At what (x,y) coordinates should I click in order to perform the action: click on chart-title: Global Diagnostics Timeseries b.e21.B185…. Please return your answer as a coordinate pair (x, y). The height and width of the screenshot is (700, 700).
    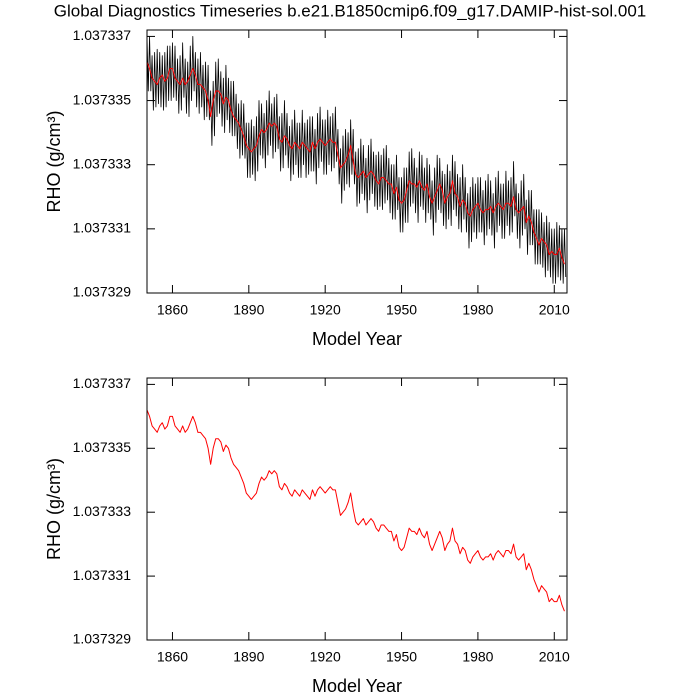
    Looking at the image, I should click on (350, 10).